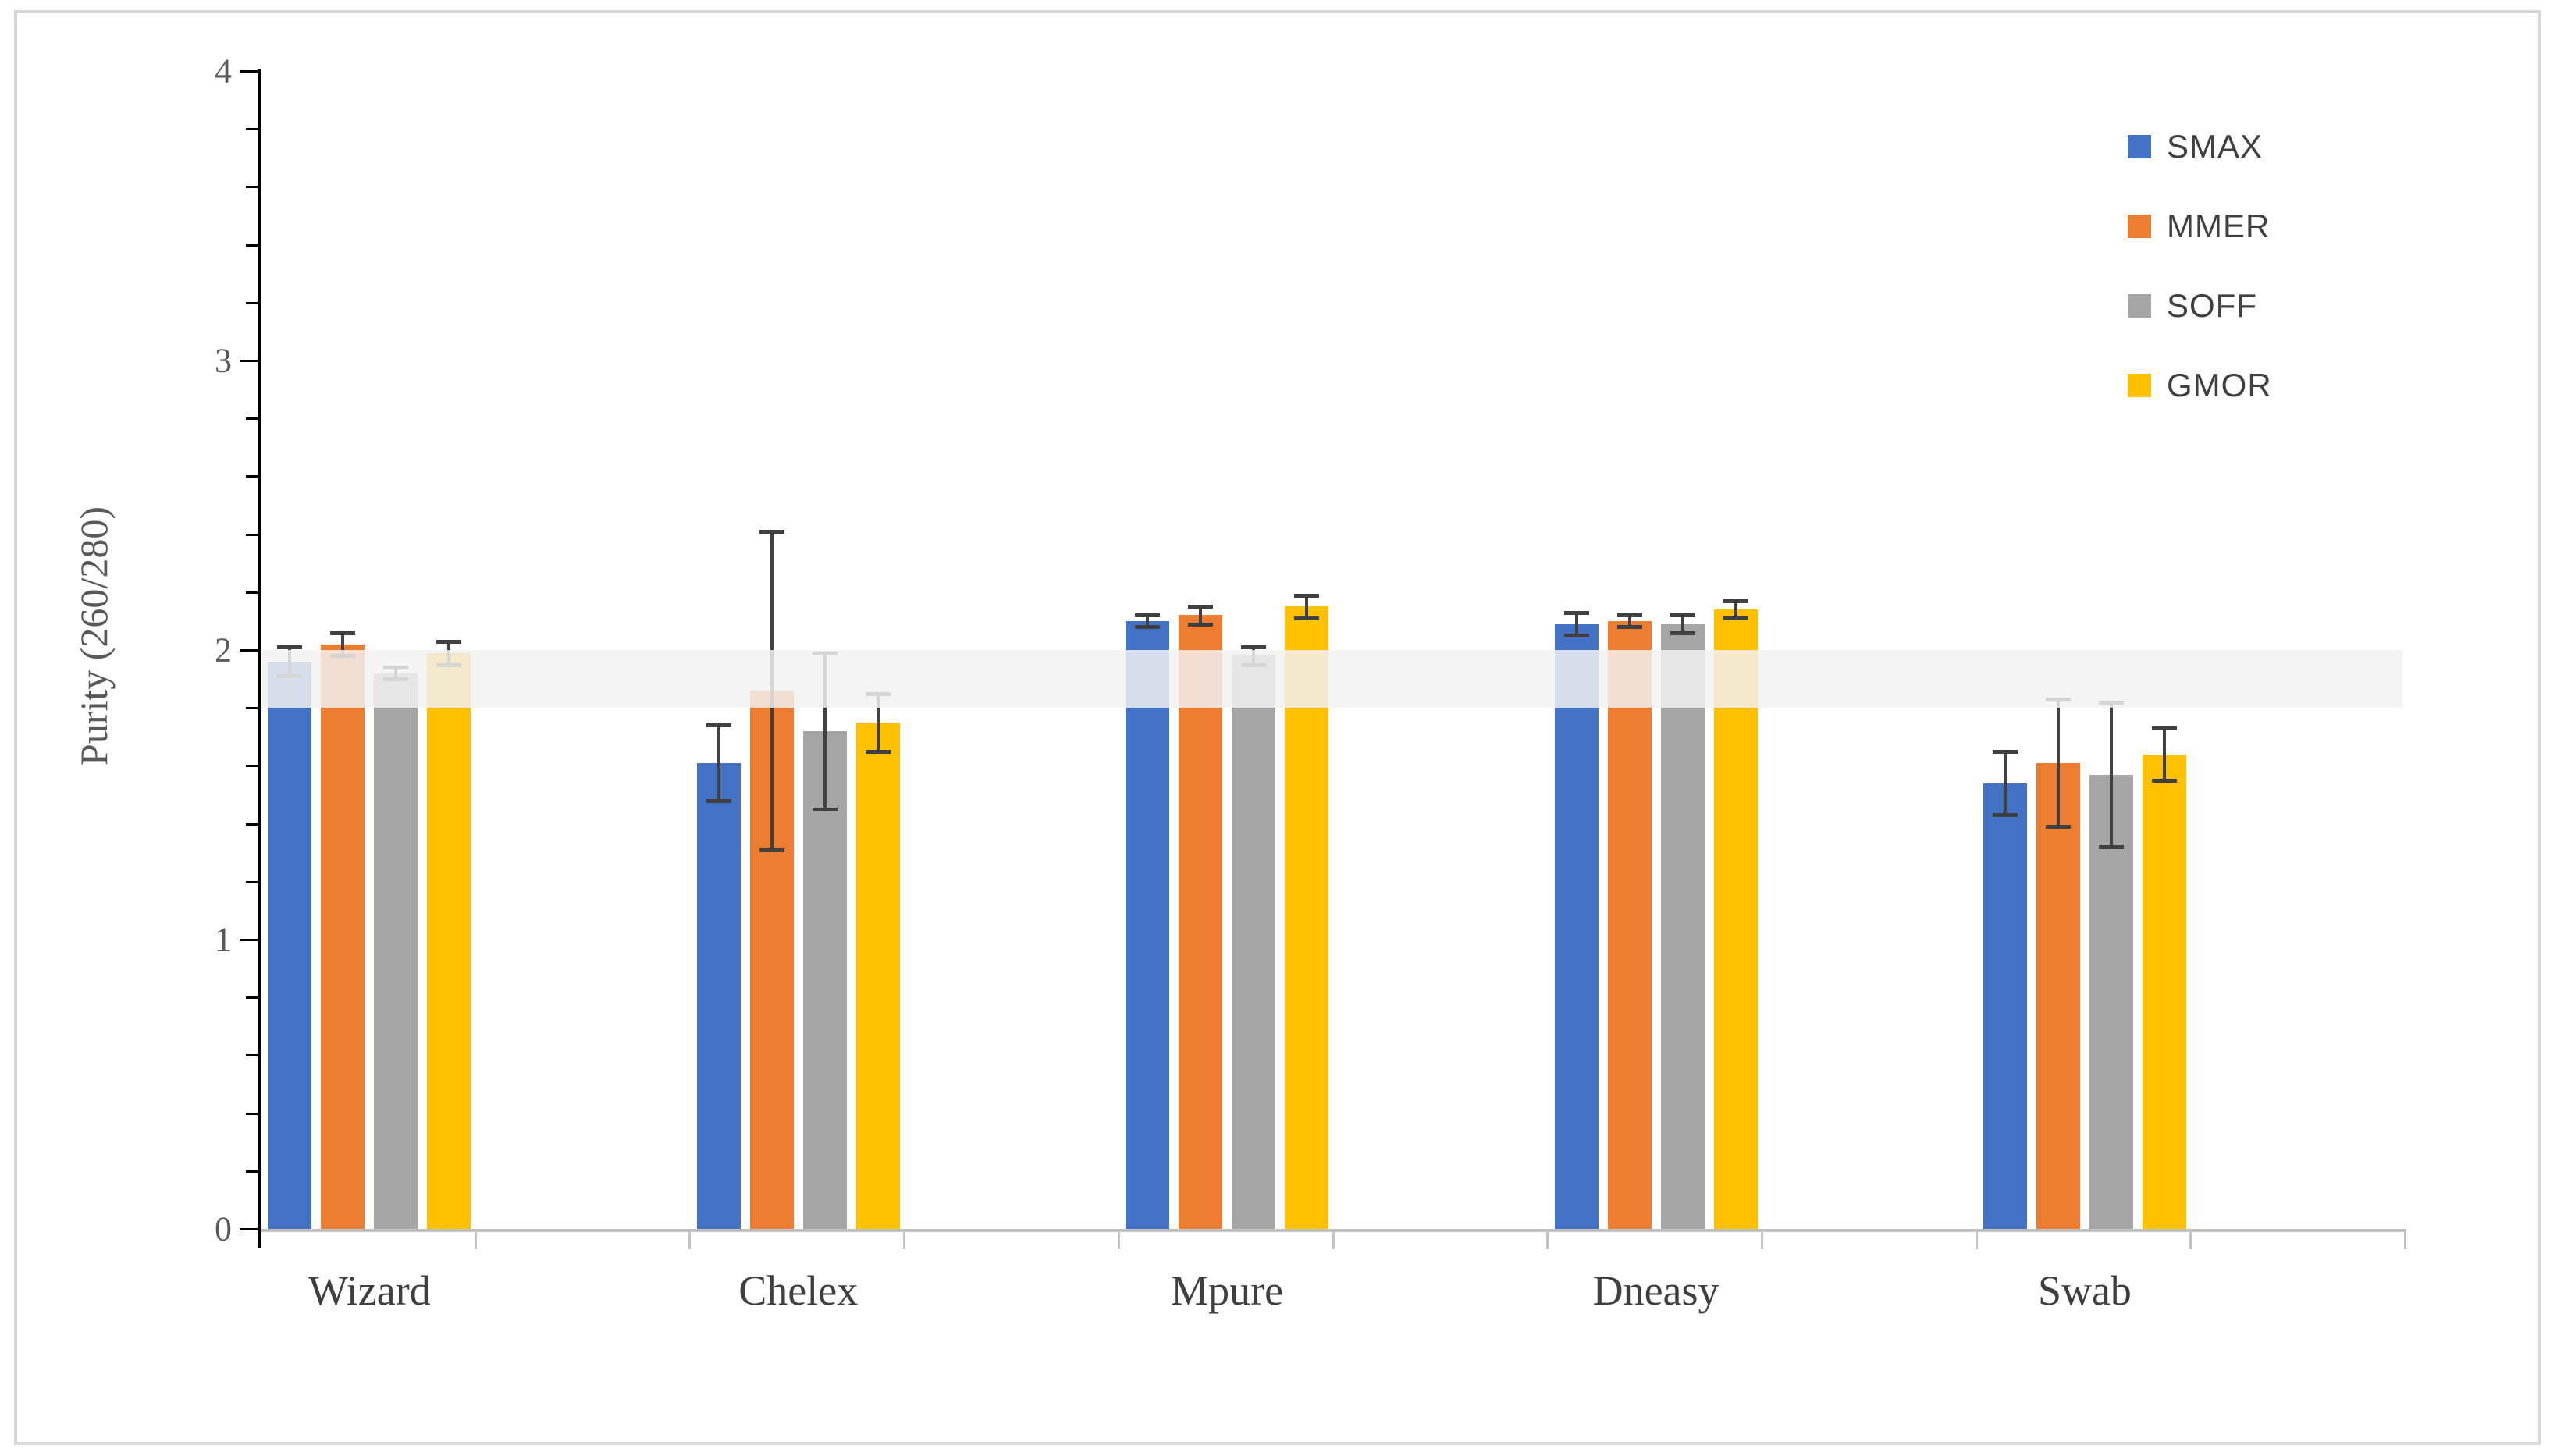 Image resolution: width=2557 pixels, height=1456 pixels. Describe the element at coordinates (2084, 1291) in the screenshot. I see `category-label: Swab` at that location.